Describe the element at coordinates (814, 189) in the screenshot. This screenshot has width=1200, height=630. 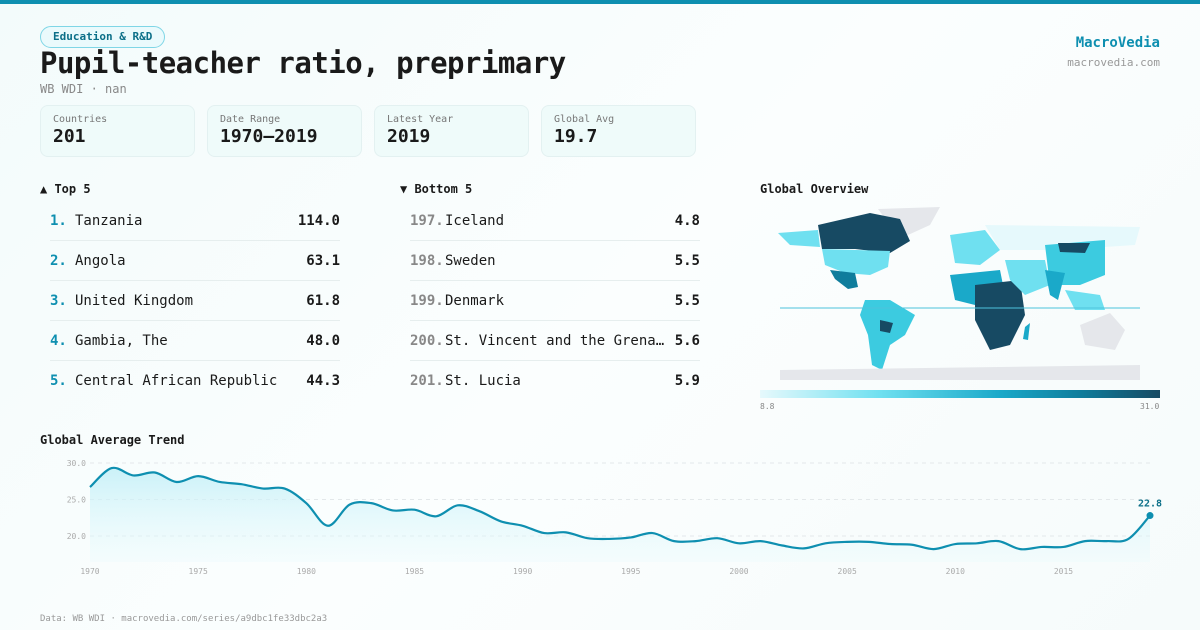
I see `map-heading: Global Overview` at that location.